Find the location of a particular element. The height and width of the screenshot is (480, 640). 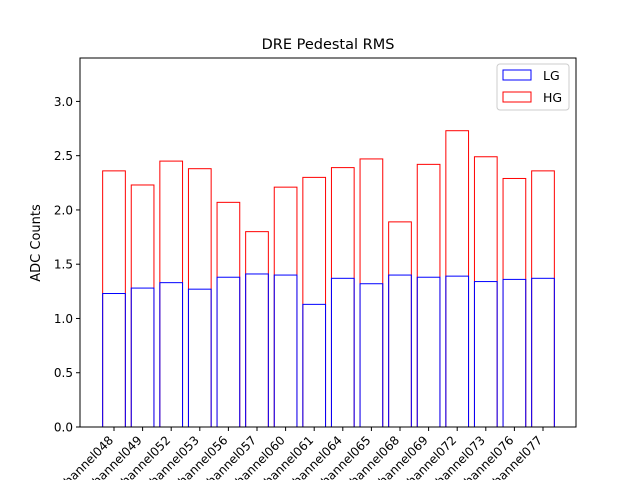

bar-hg-channel057 is located at coordinates (257, 329).